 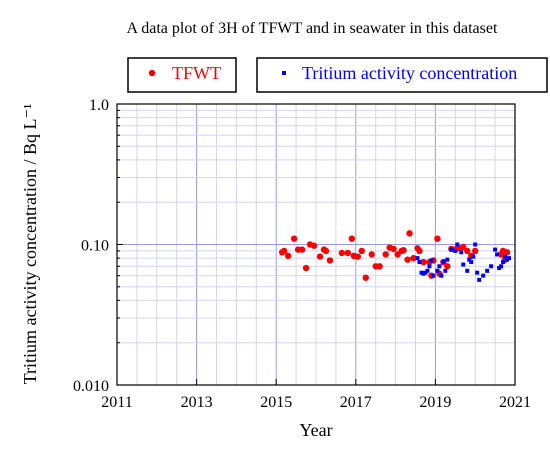 What do you see at coordinates (95, 246) in the screenshot?
I see `y-tick-label: 0.10` at bounding box center [95, 246].